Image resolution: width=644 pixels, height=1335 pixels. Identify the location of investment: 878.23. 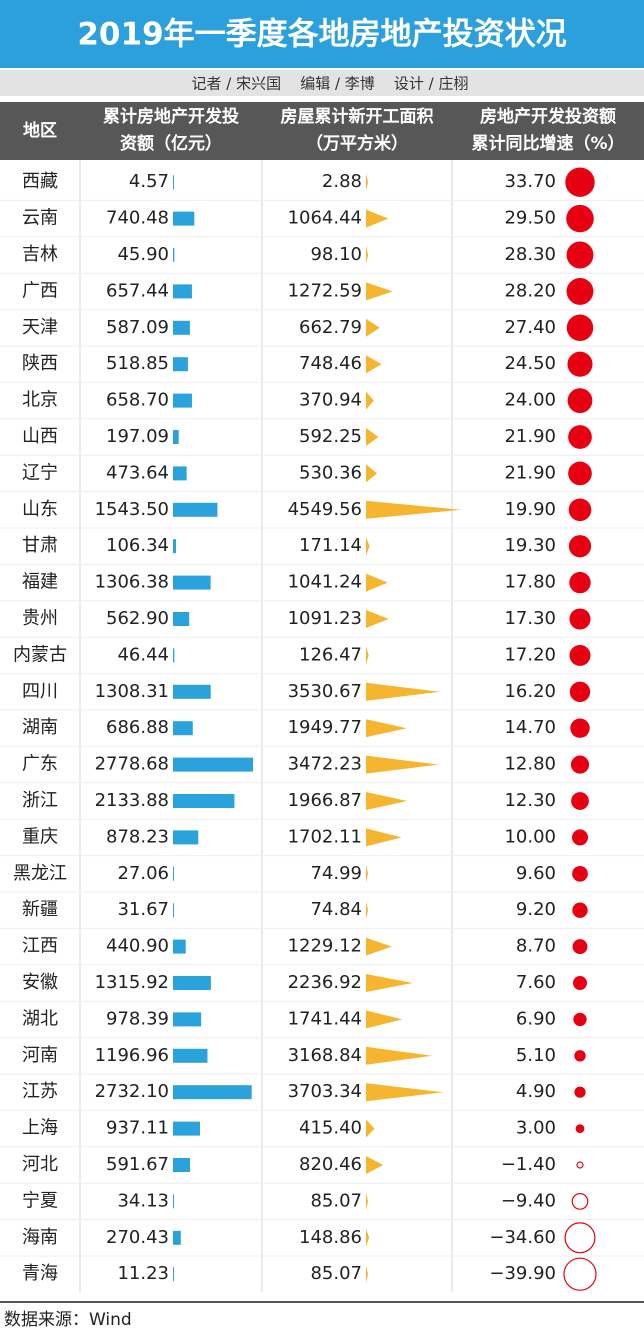
(137, 836).